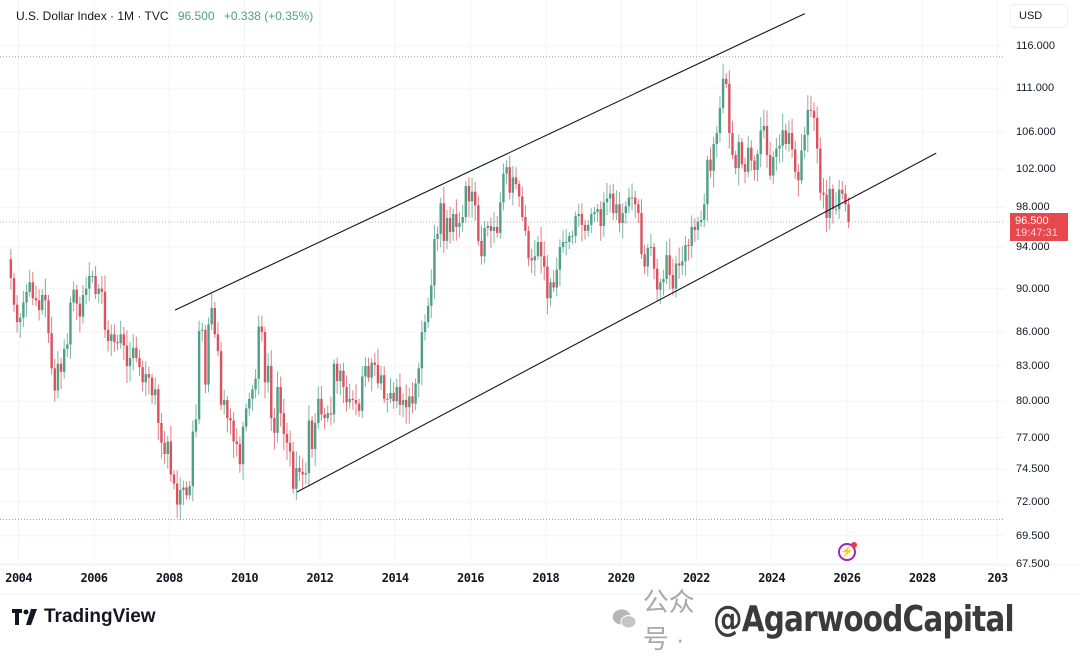  I want to click on price-tick-label: 111.000, so click(1035, 88).